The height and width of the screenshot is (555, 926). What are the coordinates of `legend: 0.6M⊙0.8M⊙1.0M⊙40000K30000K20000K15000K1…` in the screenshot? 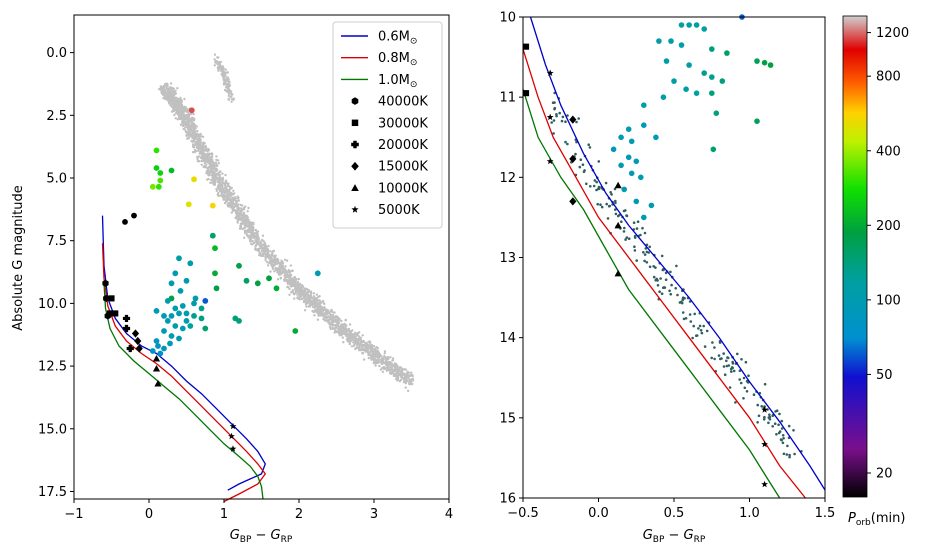 It's located at (387, 125).